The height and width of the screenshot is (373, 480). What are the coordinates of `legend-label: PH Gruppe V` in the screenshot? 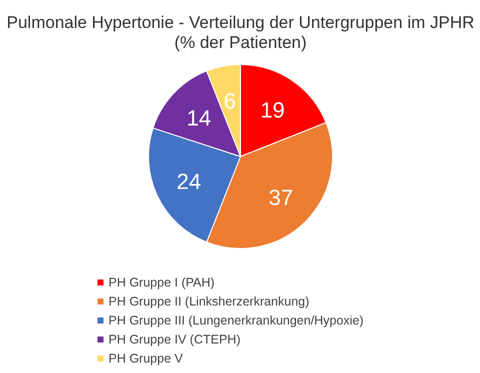 It's located at (146, 359).